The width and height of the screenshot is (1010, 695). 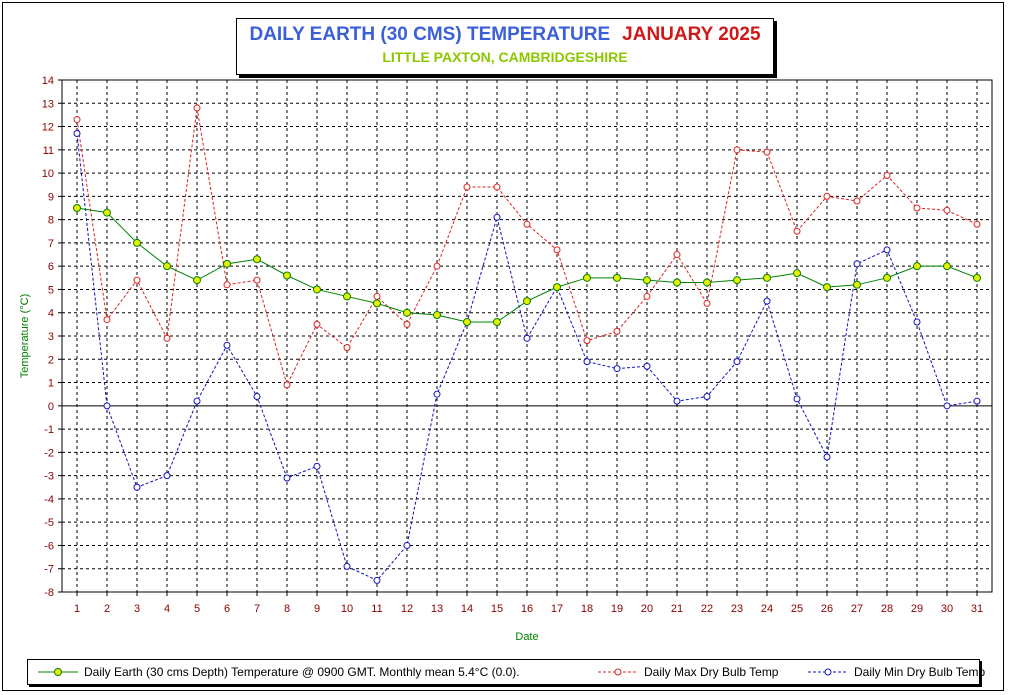 I want to click on x-tick-label: 4, so click(x=167, y=609).